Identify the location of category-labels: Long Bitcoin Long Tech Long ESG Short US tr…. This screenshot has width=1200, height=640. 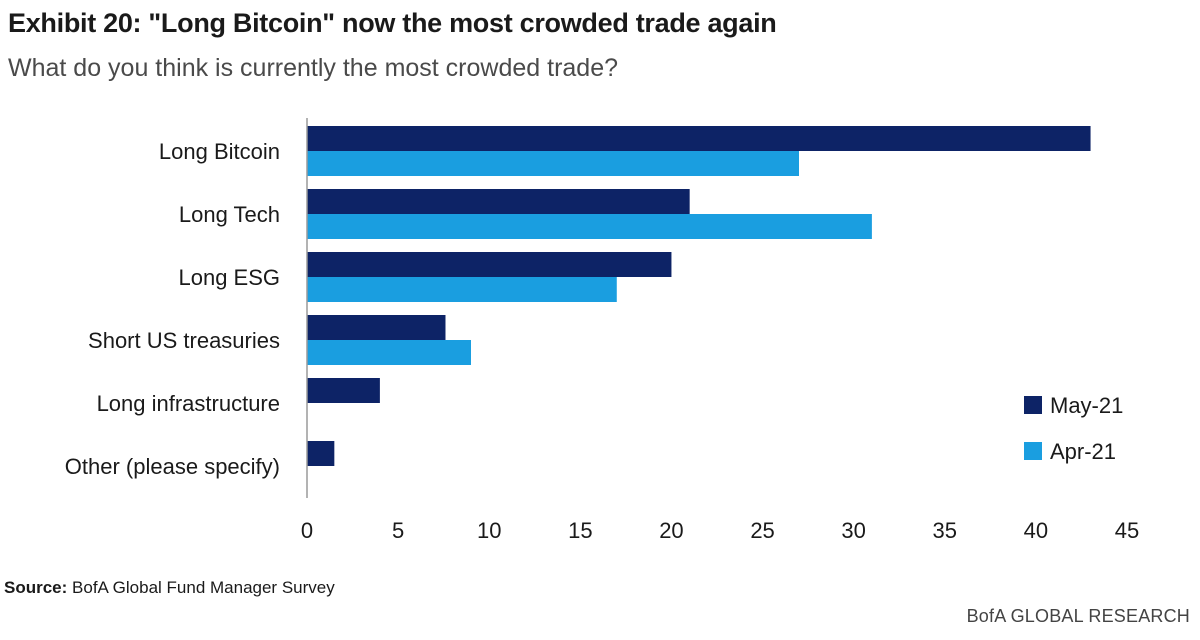
(172, 309).